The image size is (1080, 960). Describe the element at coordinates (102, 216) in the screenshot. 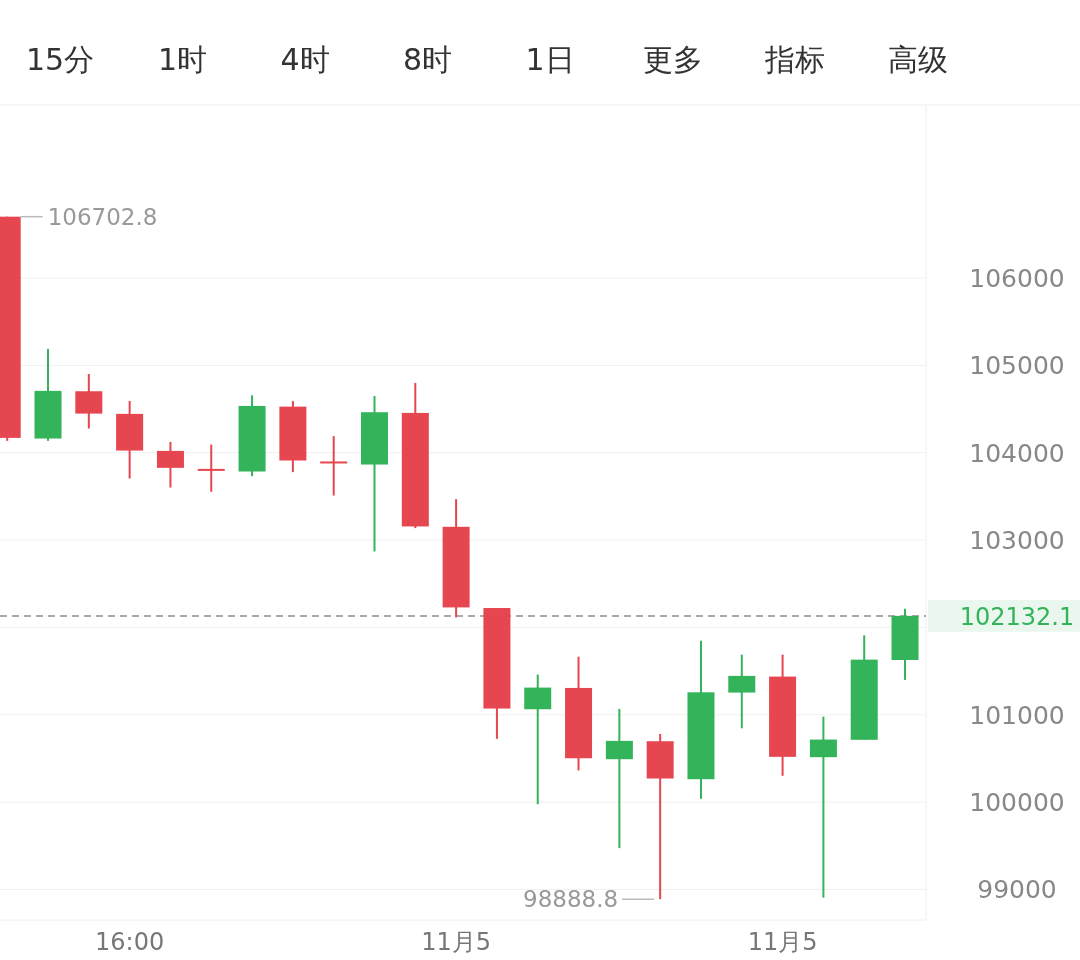

I see `annotation: 106702.8` at that location.